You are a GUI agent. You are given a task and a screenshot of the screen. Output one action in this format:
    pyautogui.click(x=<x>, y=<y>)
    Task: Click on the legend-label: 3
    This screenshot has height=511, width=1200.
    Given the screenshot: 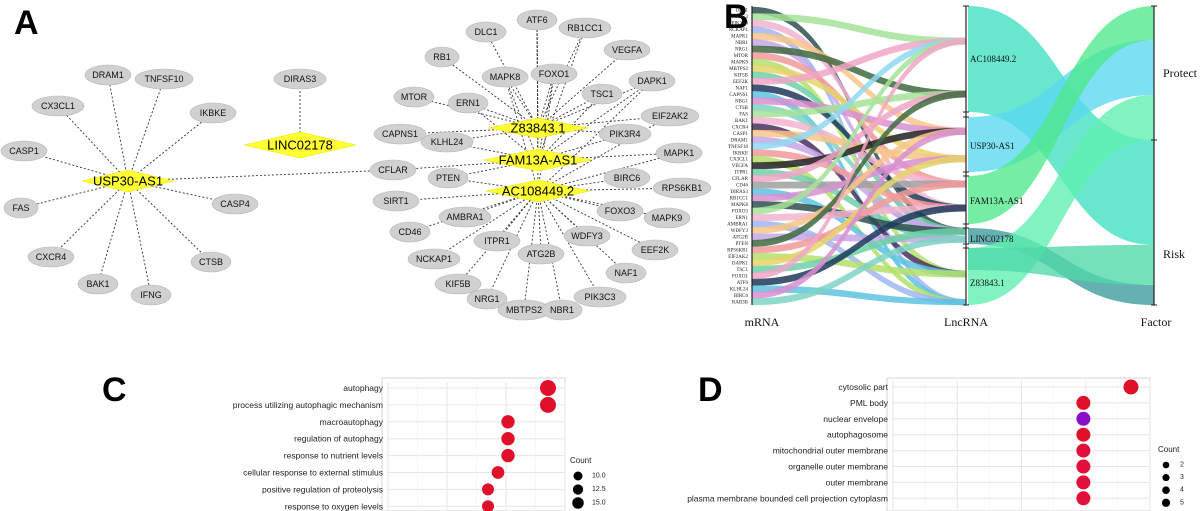 What is the action you would take?
    pyautogui.click(x=1182, y=477)
    